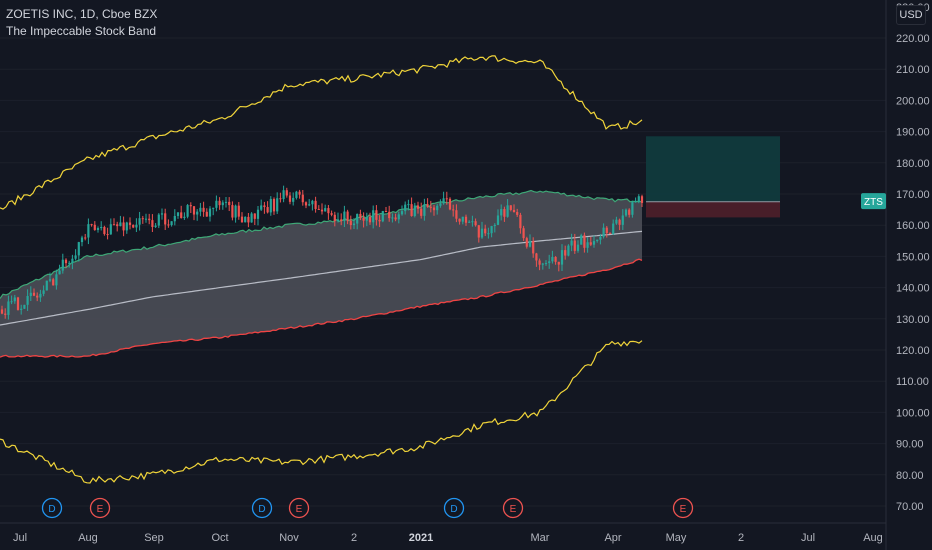 This screenshot has width=932, height=550. I want to click on dividend-marker-letter: D, so click(51, 509).